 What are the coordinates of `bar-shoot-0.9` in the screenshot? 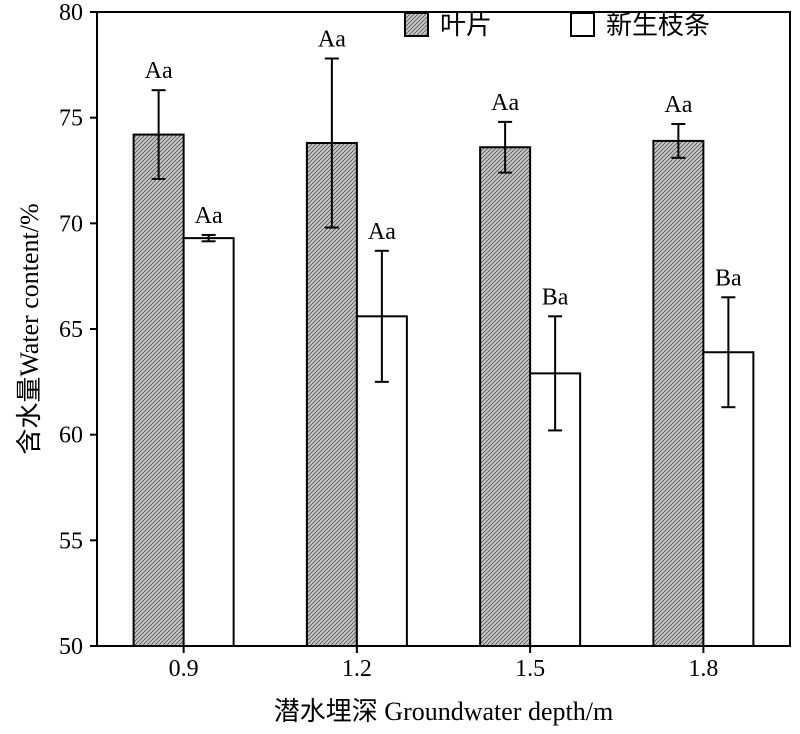 It's located at (208, 442).